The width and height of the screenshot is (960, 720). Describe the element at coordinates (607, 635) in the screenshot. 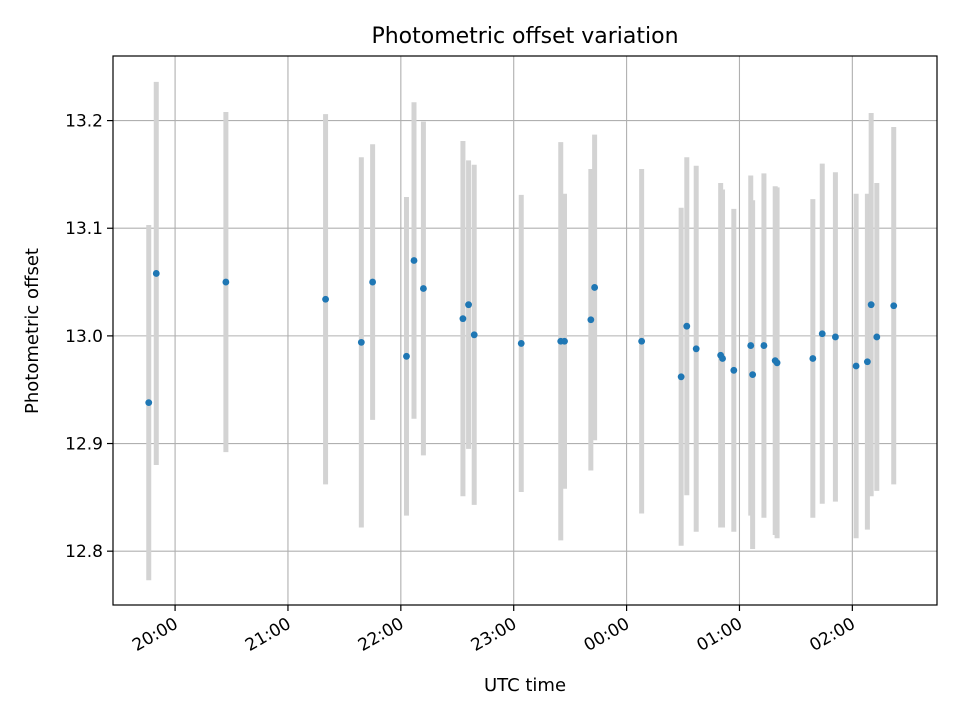

I see `x-tick-label: 00:00` at that location.